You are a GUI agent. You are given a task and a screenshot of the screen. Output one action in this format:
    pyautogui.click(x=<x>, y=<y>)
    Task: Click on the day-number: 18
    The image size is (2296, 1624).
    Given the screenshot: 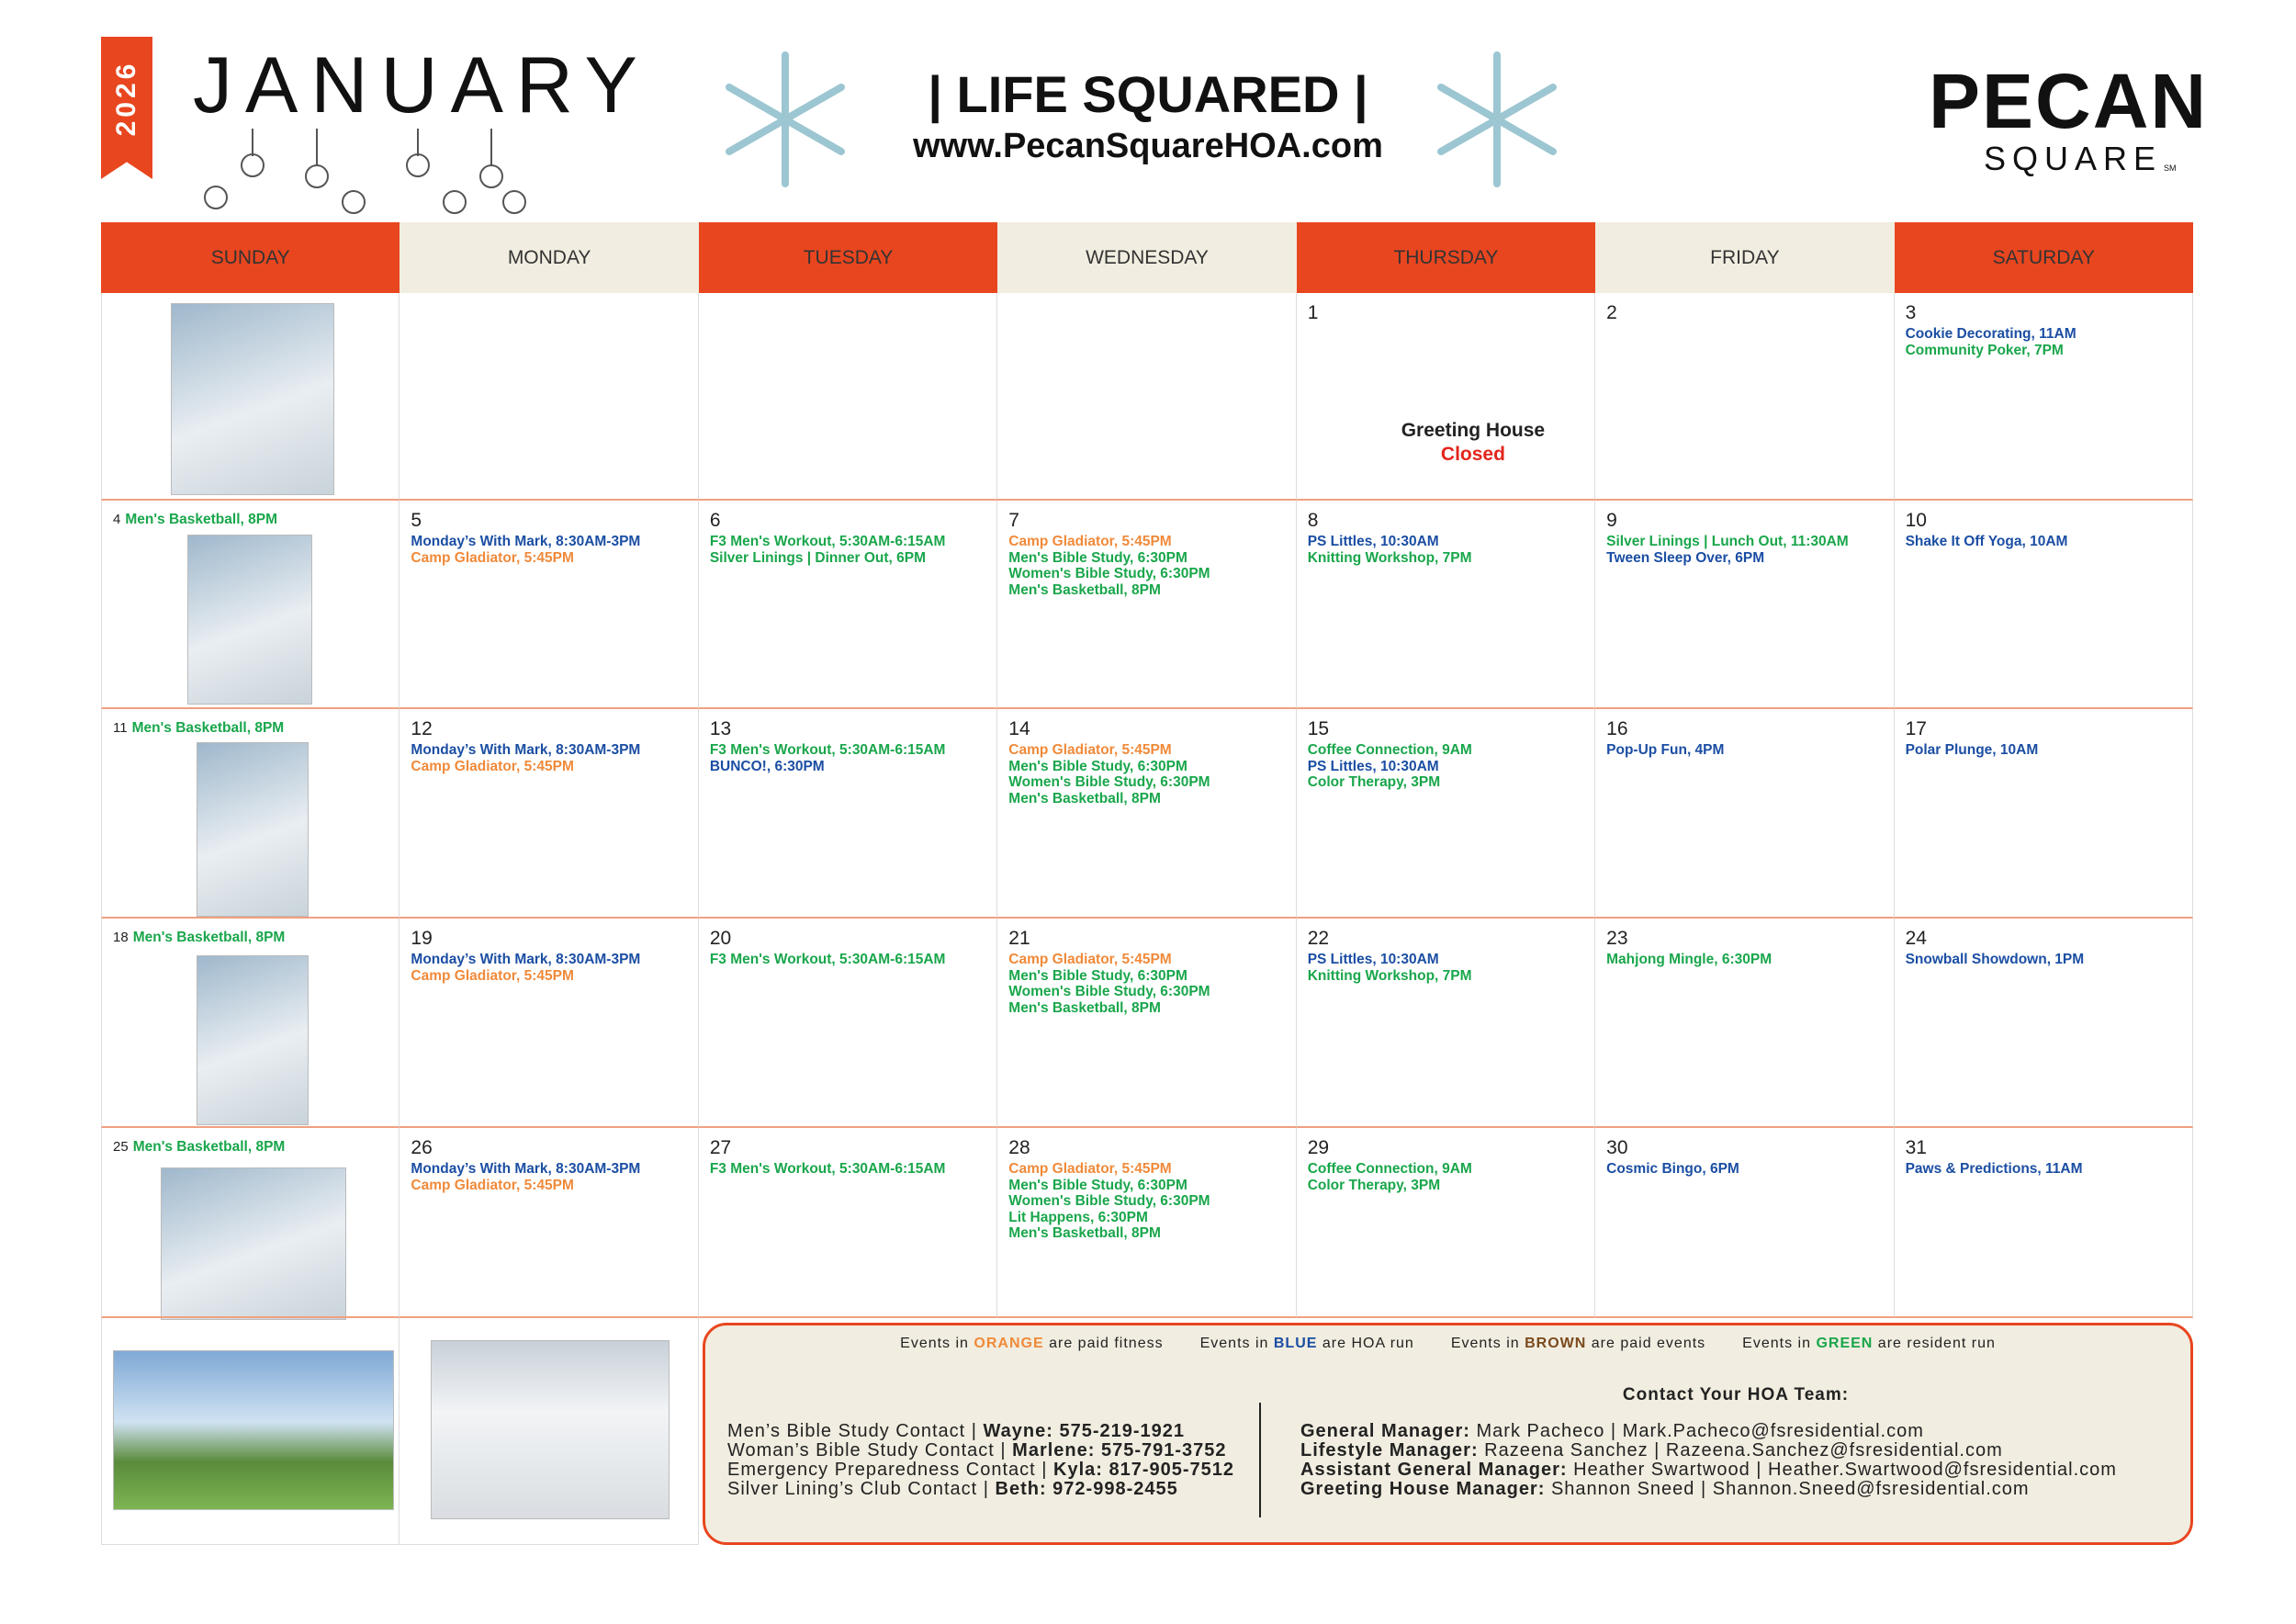 What is the action you would take?
    pyautogui.click(x=121, y=937)
    